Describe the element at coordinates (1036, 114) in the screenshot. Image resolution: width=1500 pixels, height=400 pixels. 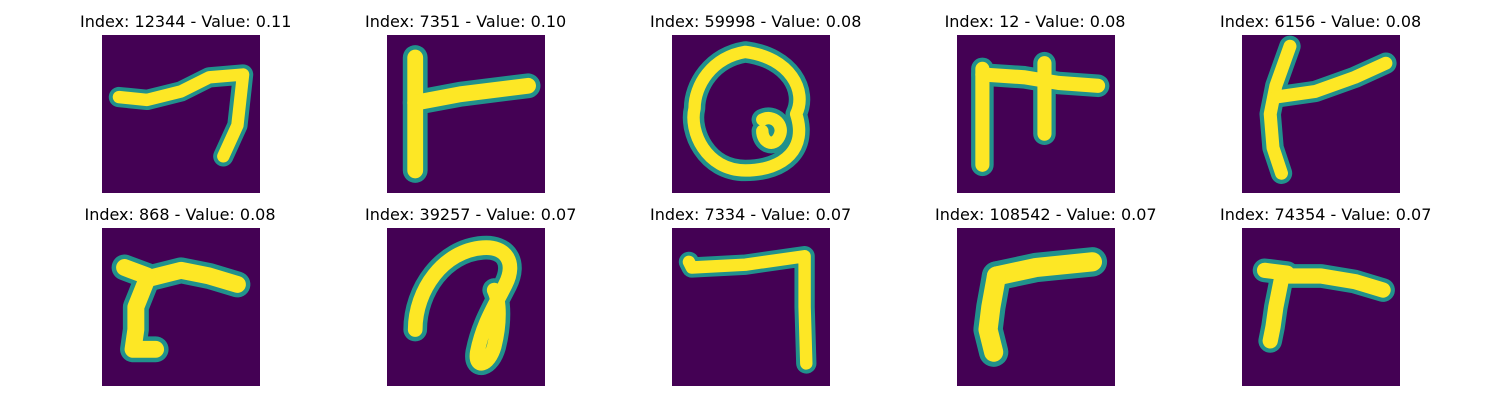
I see `handwritten-glyph-pi-like-icon` at that location.